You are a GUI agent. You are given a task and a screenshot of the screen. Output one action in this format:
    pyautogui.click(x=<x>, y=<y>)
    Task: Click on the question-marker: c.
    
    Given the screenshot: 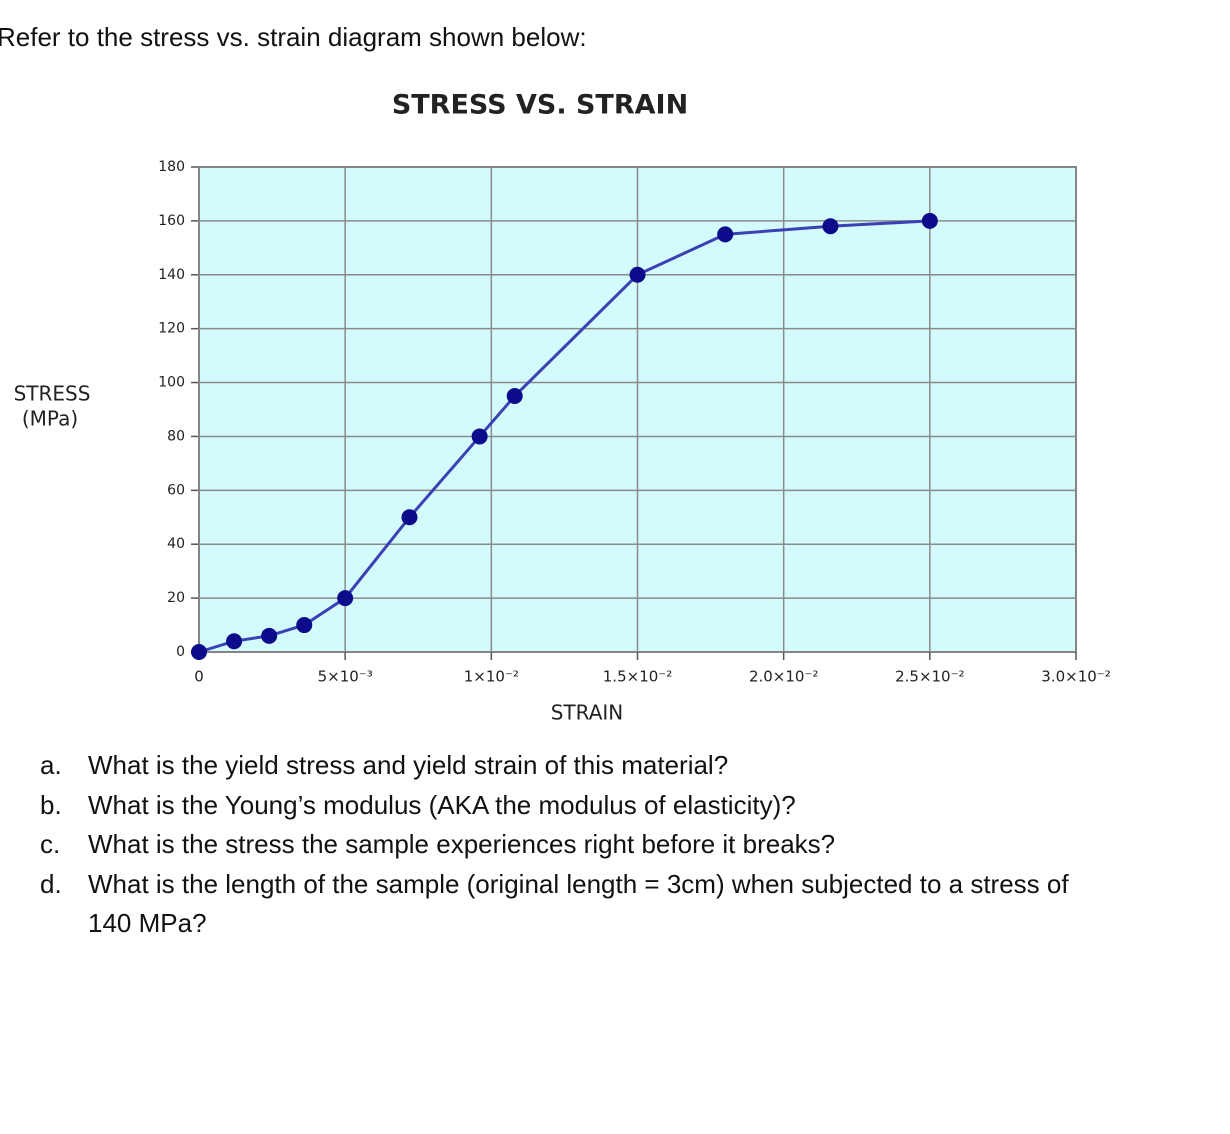 What is the action you would take?
    pyautogui.click(x=50, y=844)
    